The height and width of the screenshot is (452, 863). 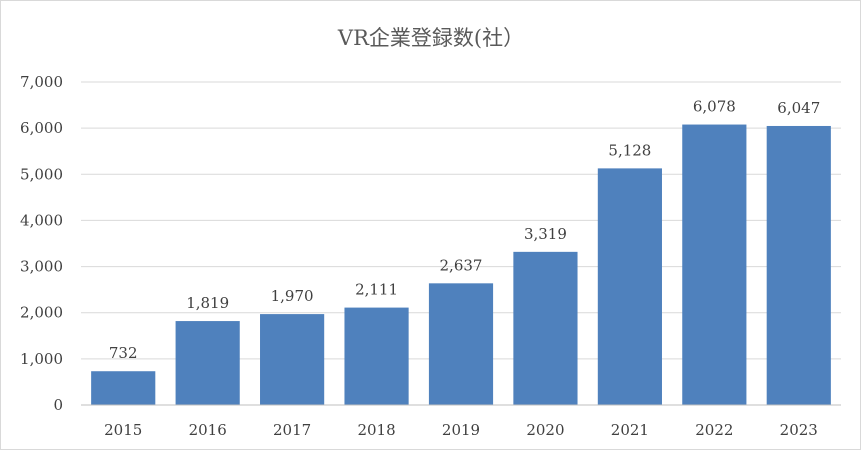 What do you see at coordinates (207, 303) in the screenshot?
I see `data-label-2016: 1,819` at bounding box center [207, 303].